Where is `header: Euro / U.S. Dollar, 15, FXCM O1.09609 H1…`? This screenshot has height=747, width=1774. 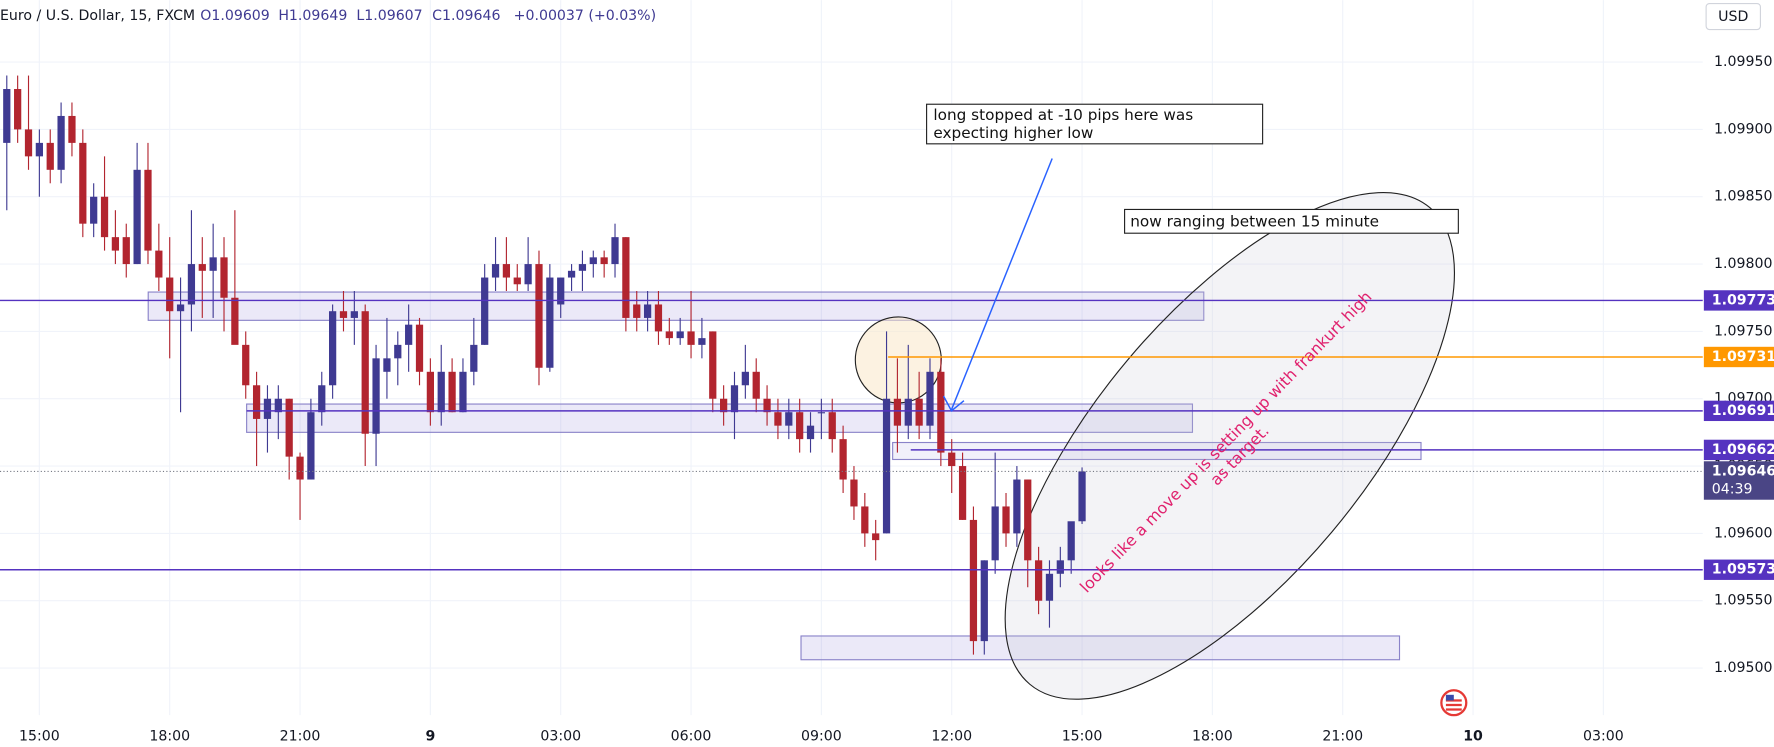
header: Euro / U.S. Dollar, 15, FXCM O1.09609 H1… is located at coordinates (328, 16).